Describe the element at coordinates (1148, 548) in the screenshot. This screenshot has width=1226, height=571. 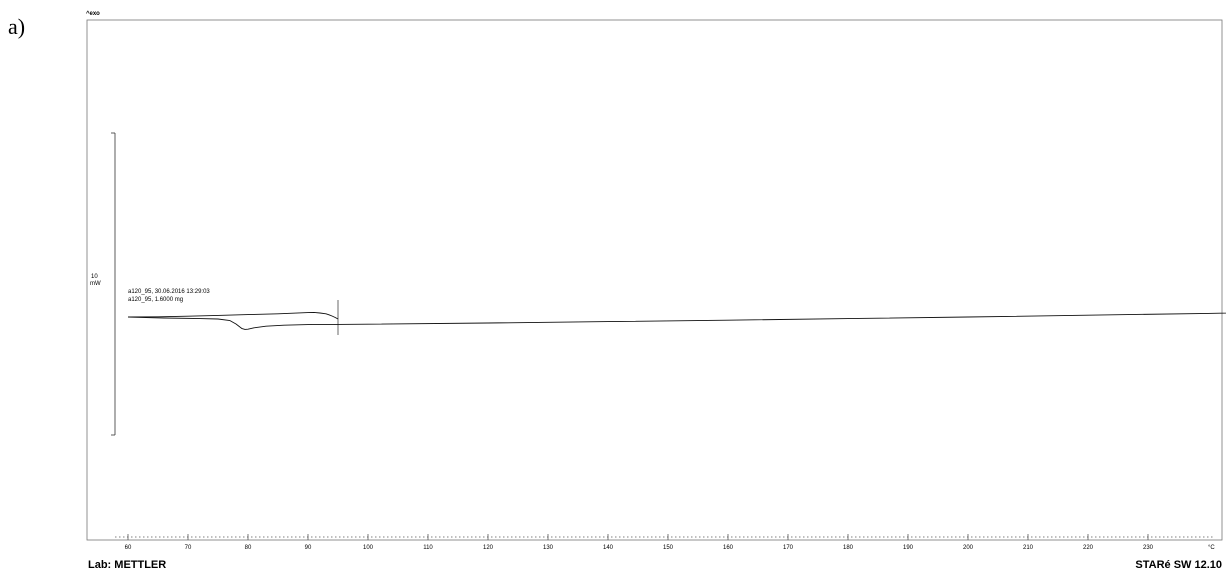
I see `x-tick-label: 230` at that location.